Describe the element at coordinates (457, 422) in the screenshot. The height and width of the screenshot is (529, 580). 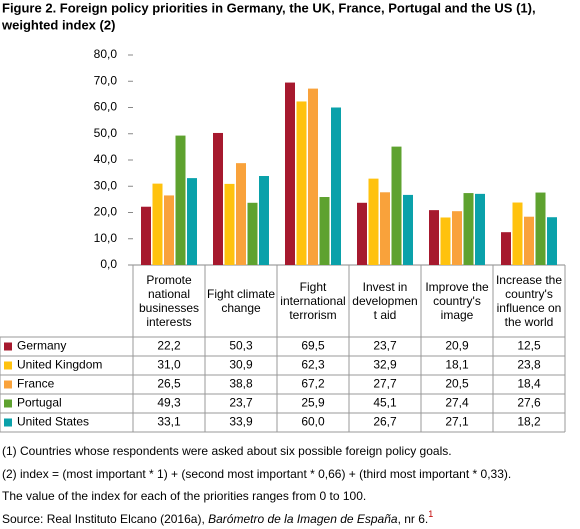
I see `table-value: 27,1` at that location.